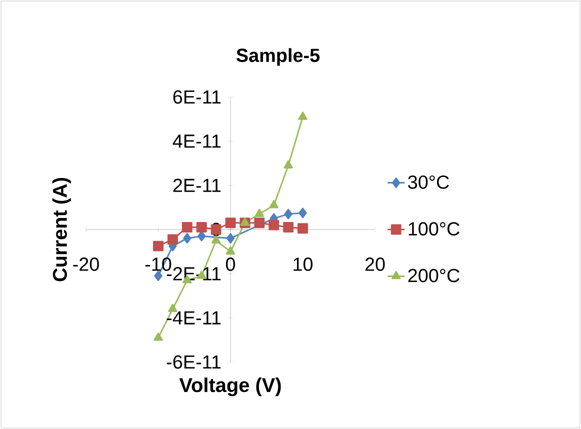 The width and height of the screenshot is (581, 429). What do you see at coordinates (231, 264) in the screenshot?
I see `x-tick-label: 0` at bounding box center [231, 264].